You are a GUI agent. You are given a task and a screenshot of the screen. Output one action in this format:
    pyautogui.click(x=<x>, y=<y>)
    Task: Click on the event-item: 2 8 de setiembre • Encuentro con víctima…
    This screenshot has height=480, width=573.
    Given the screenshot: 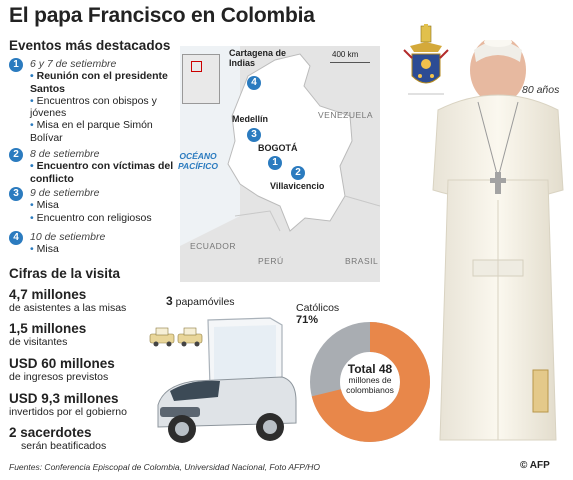 What is the action you would take?
    pyautogui.click(x=96, y=166)
    